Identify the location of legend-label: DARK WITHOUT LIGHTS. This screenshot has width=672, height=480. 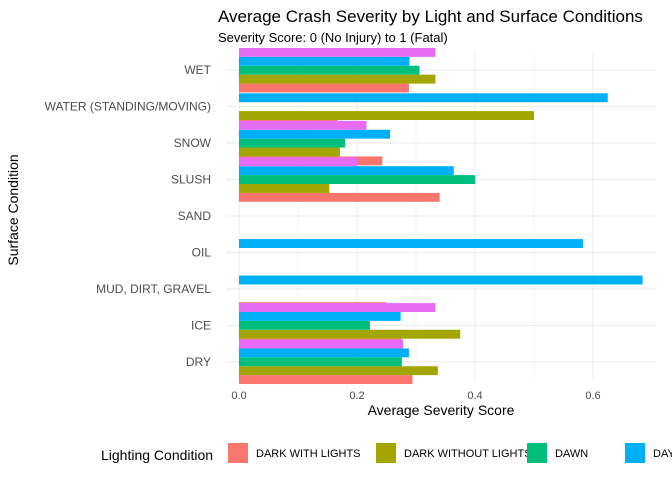
(468, 454).